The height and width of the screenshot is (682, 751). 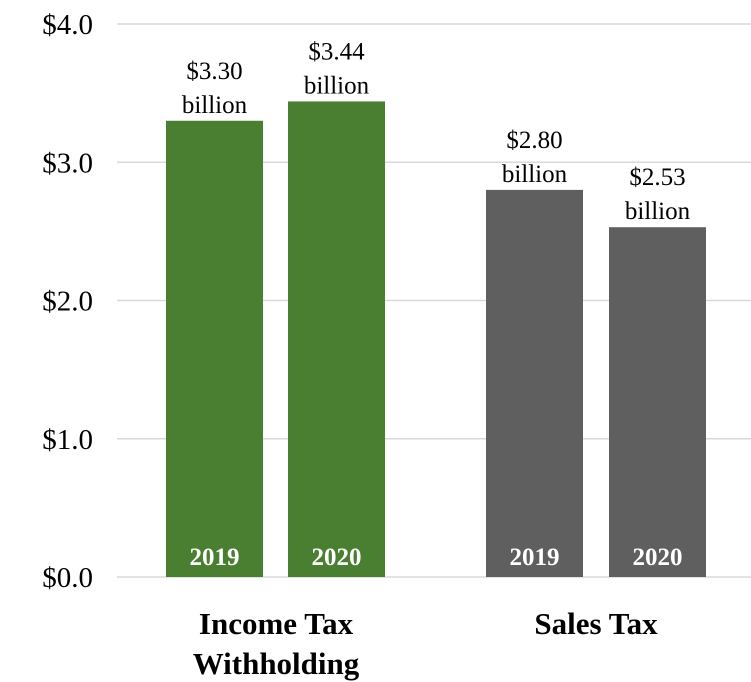 I want to click on y-tick-label: $1.0, so click(x=67, y=440).